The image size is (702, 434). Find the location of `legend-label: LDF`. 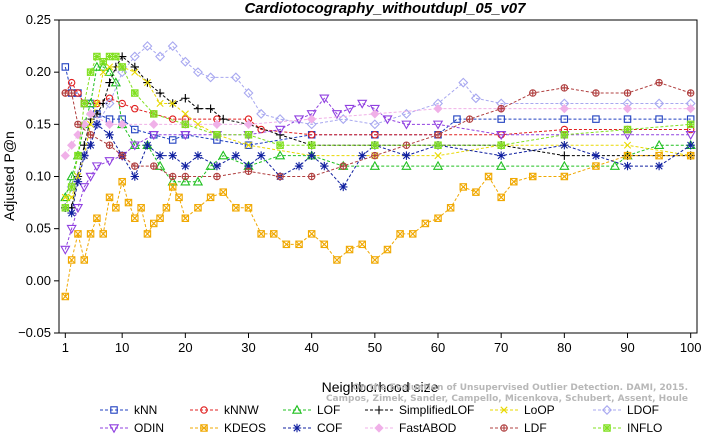

legend-label: LDF is located at coordinates (535, 427).